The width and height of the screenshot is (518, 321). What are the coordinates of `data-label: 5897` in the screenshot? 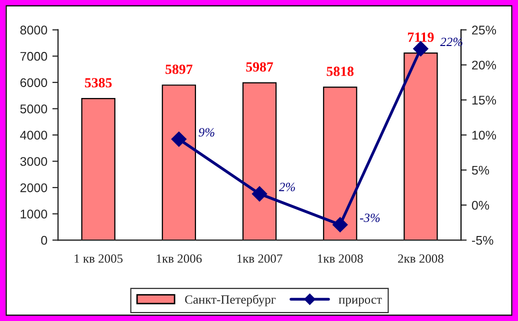 It's located at (179, 69).